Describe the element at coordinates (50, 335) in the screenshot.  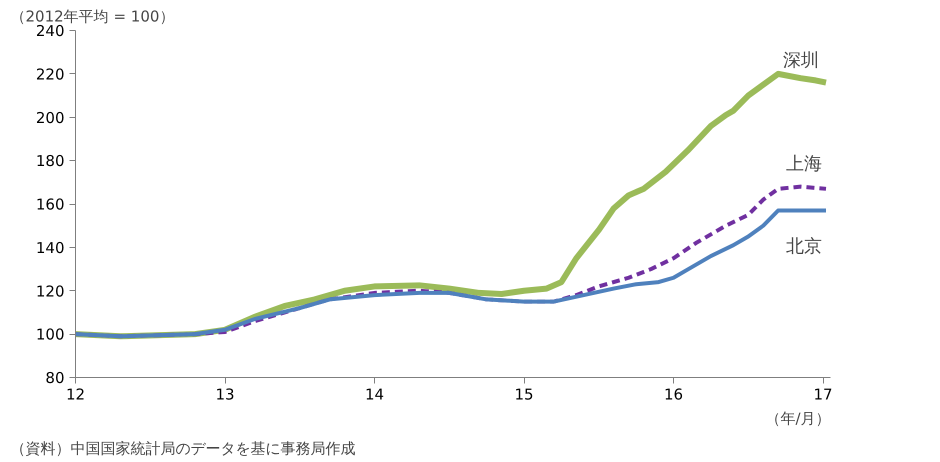
I see `y-tick-label: 100` at that location.